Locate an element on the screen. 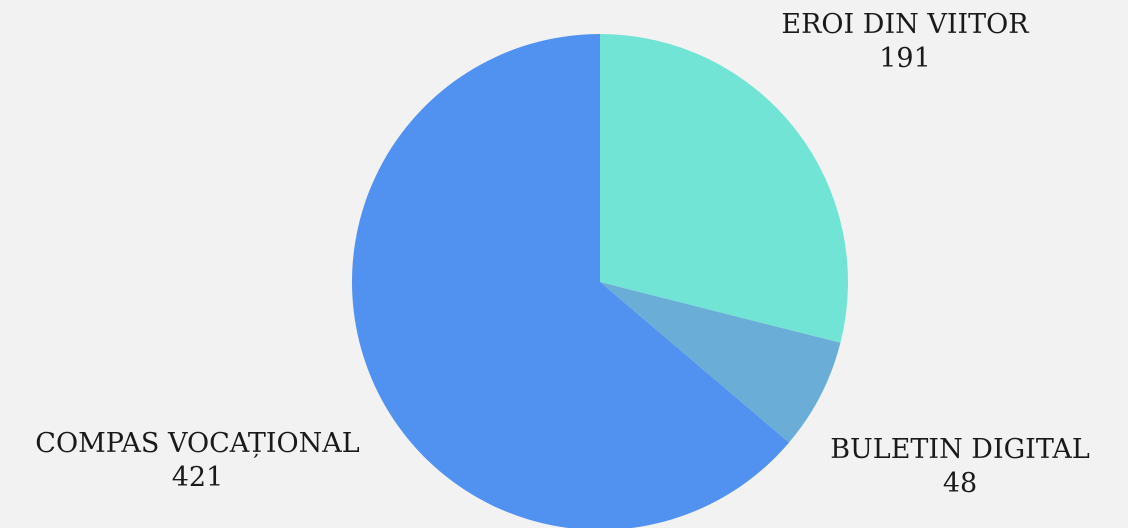 Image resolution: width=1128 pixels, height=528 pixels. slice-label-compas-vocational: COMPAS VOCAȚIONAL 421 is located at coordinates (197, 461).